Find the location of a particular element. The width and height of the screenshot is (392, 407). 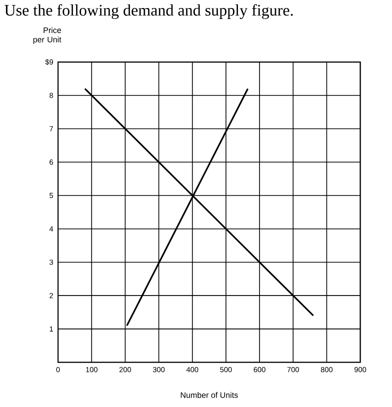

chart-title: Use the following demand and supply figure. is located at coordinates (148, 11).